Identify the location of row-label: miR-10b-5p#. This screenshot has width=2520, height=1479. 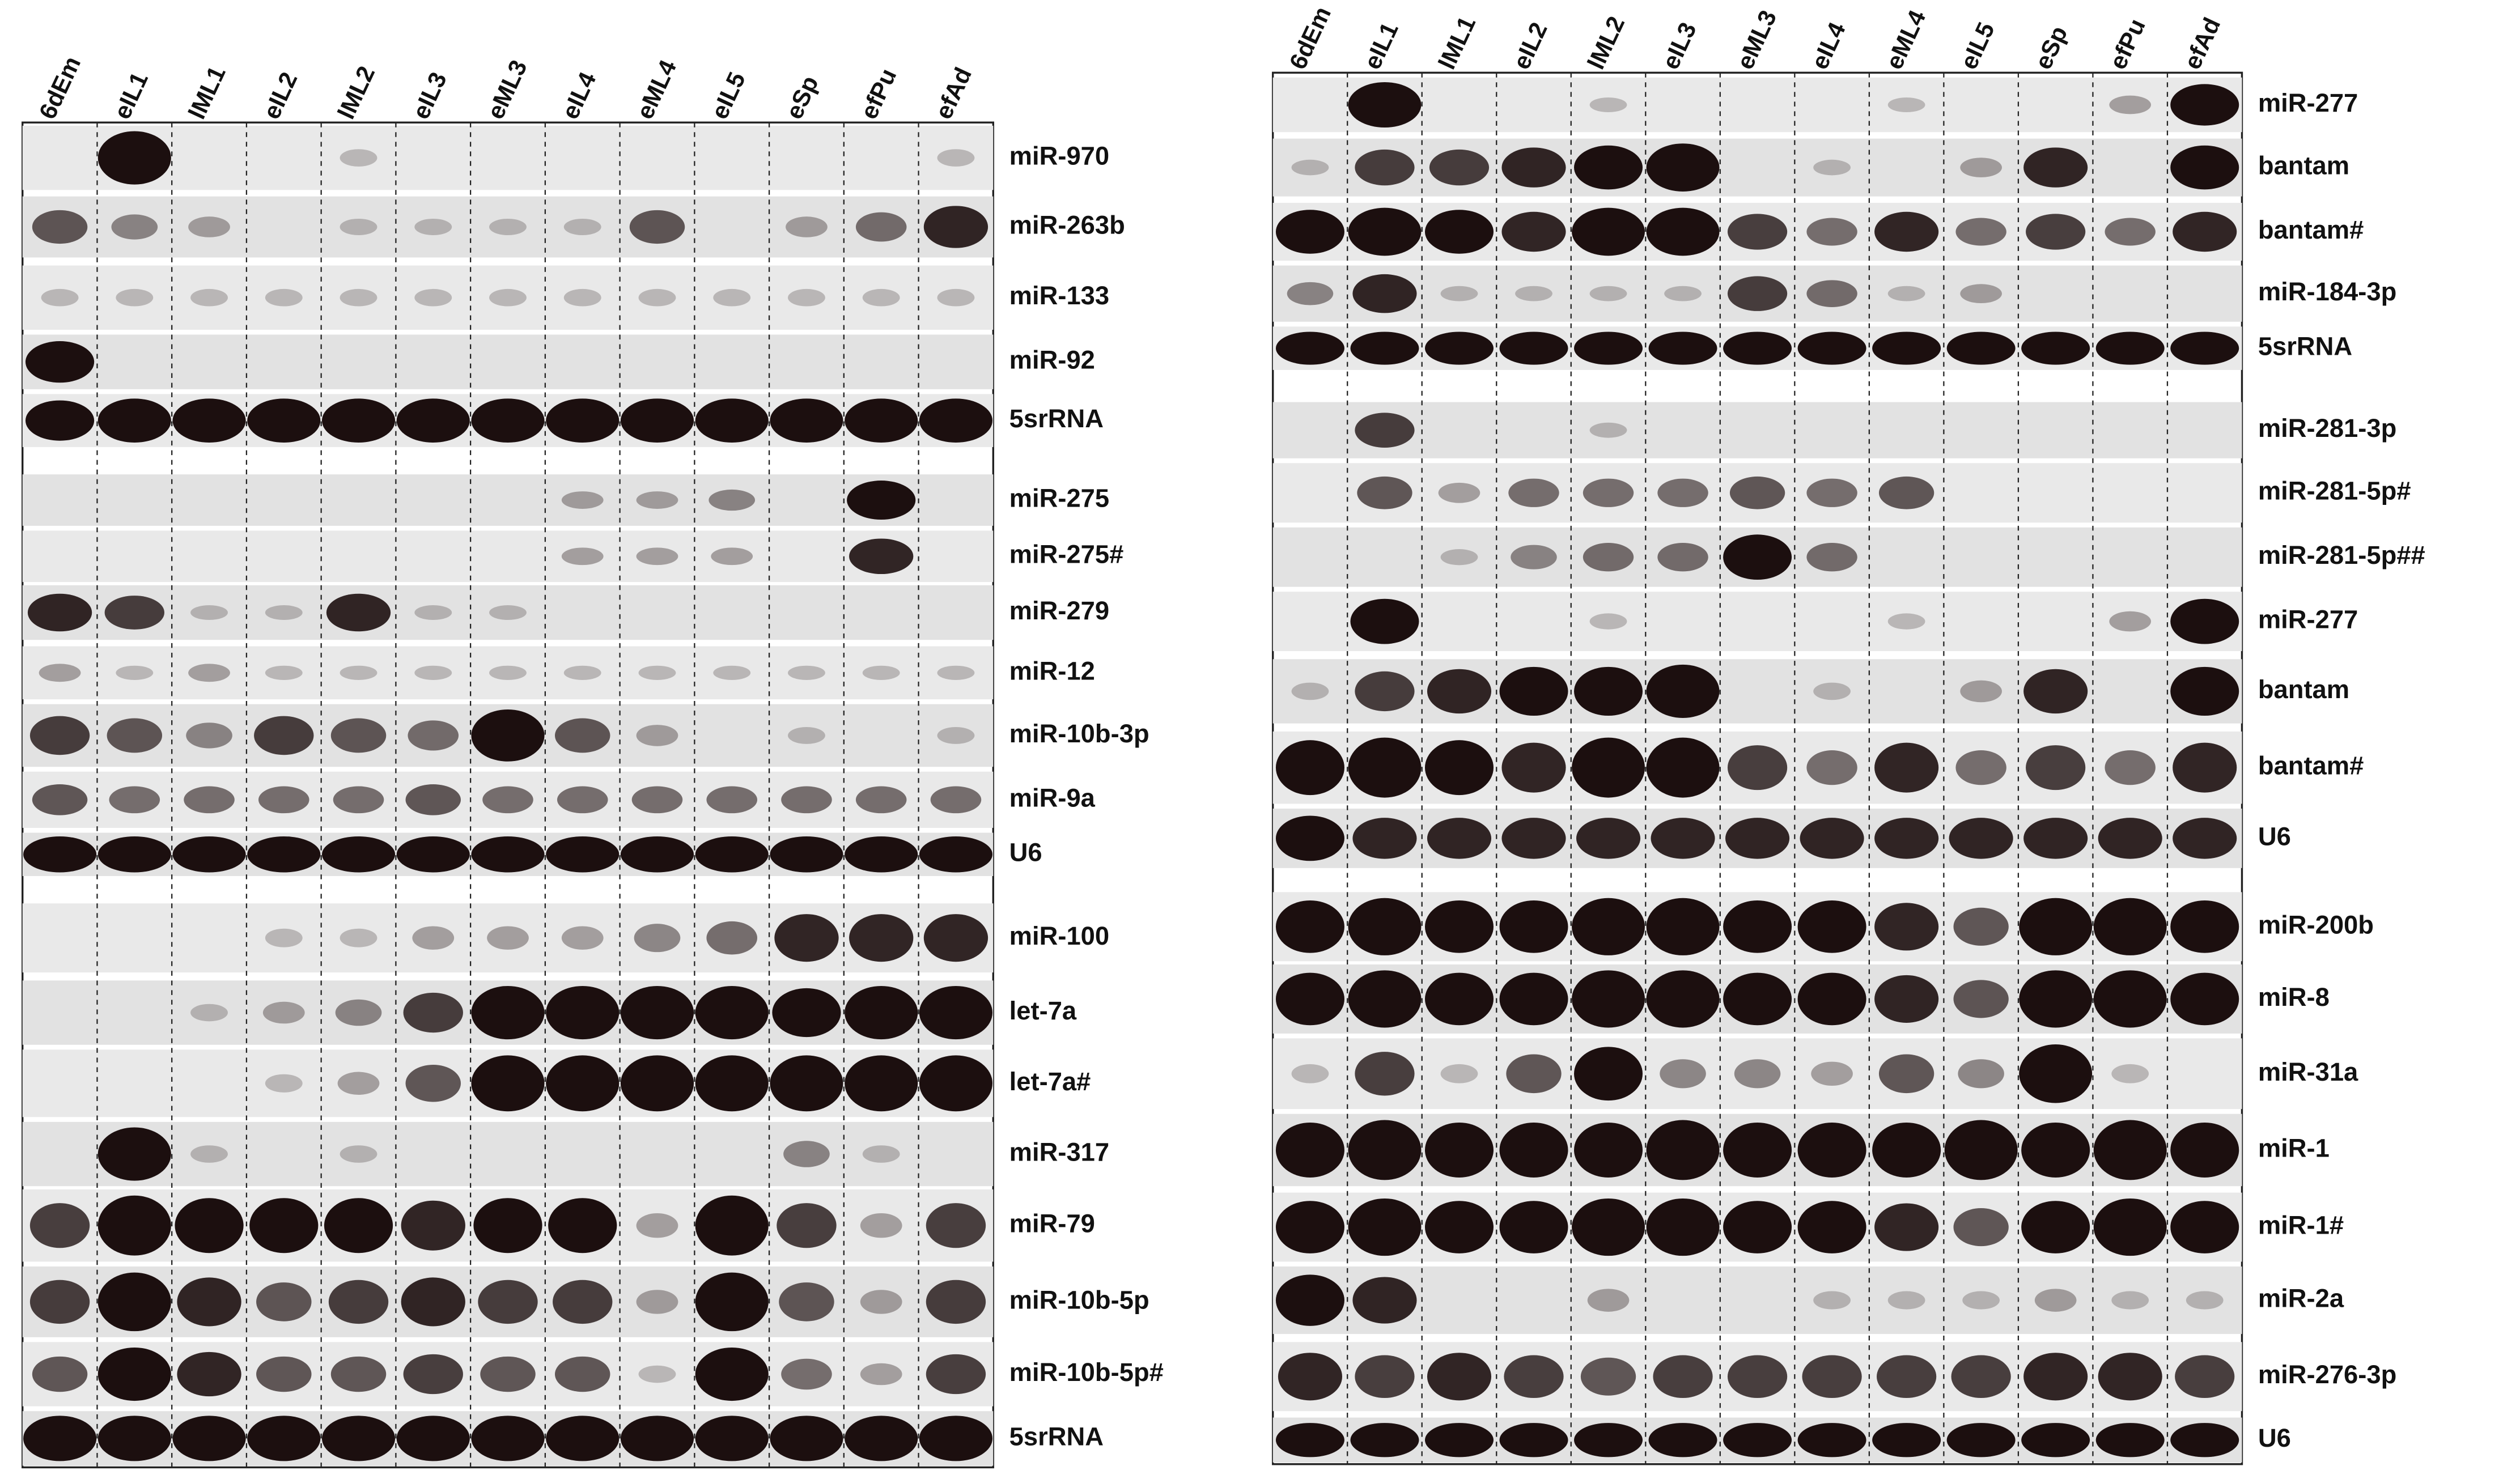
(1086, 1372).